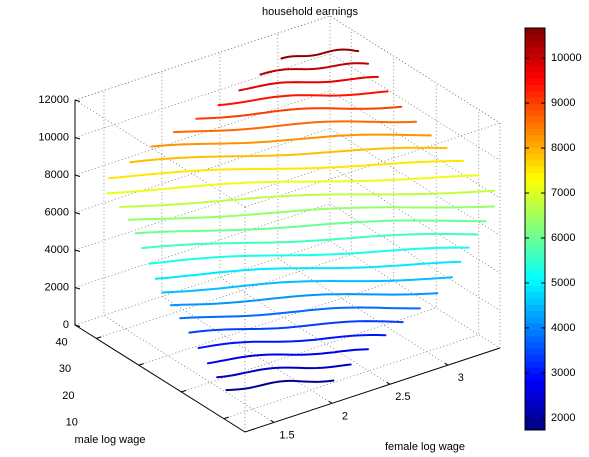 The image size is (589, 457). What do you see at coordinates (53, 137) in the screenshot?
I see `z-tick-label: 10000` at bounding box center [53, 137].